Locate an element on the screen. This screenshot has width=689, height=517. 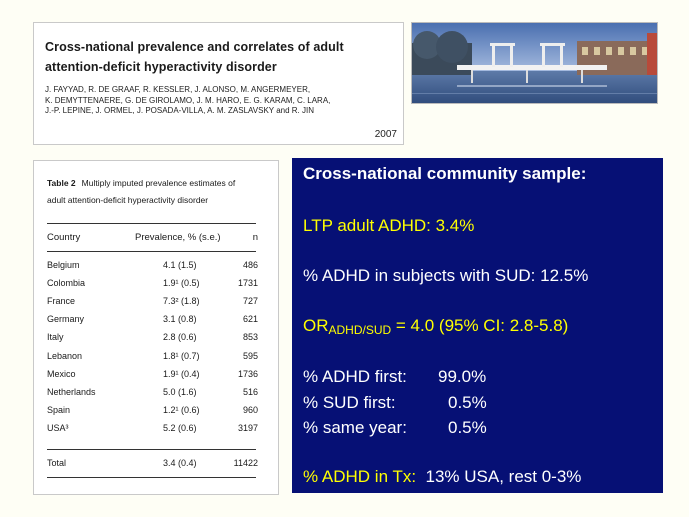
cell-n: 486 is located at coordinates (250, 265).